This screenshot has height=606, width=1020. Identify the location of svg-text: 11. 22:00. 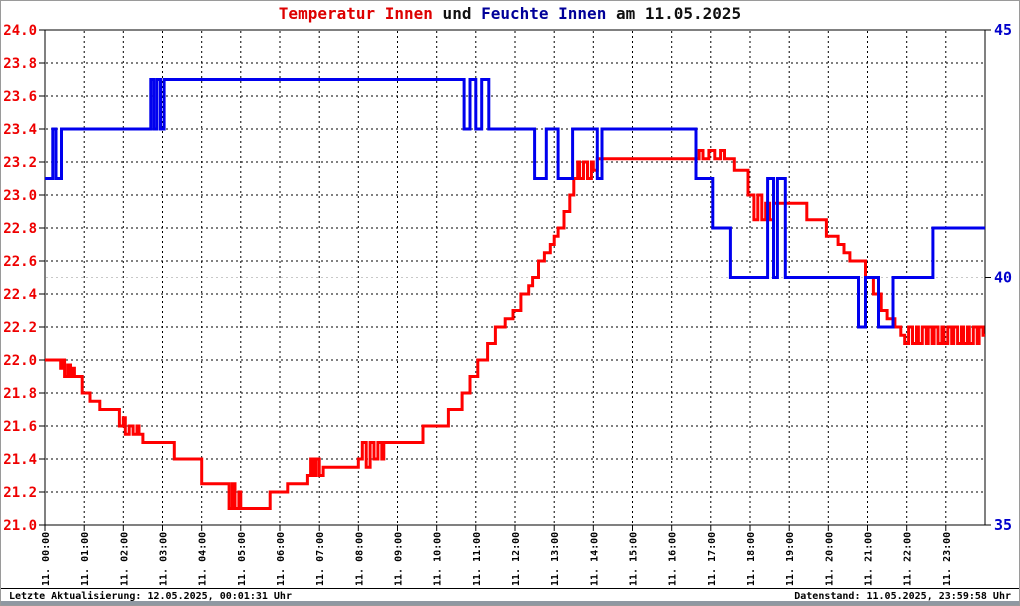
(908, 559).